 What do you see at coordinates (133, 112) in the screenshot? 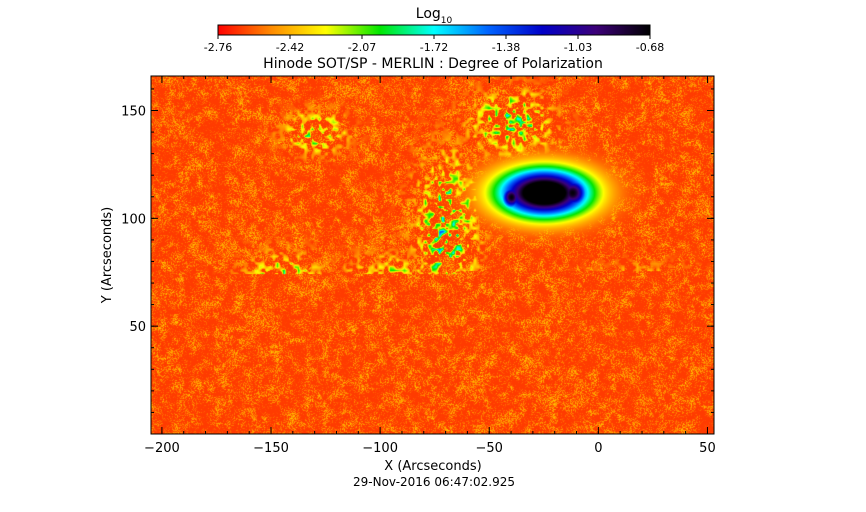
I see `y-tick-label: 150` at bounding box center [133, 112].